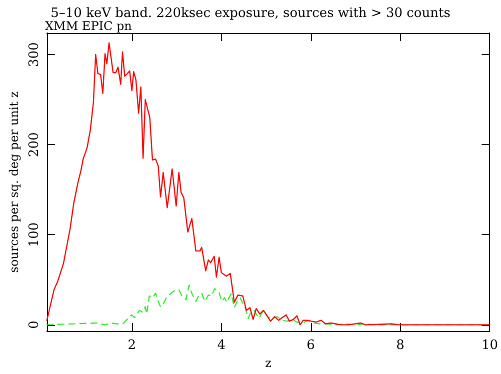 The image size is (501, 374). I want to click on y-axis-title: sources per sq. deg per unit z, so click(14, 182).